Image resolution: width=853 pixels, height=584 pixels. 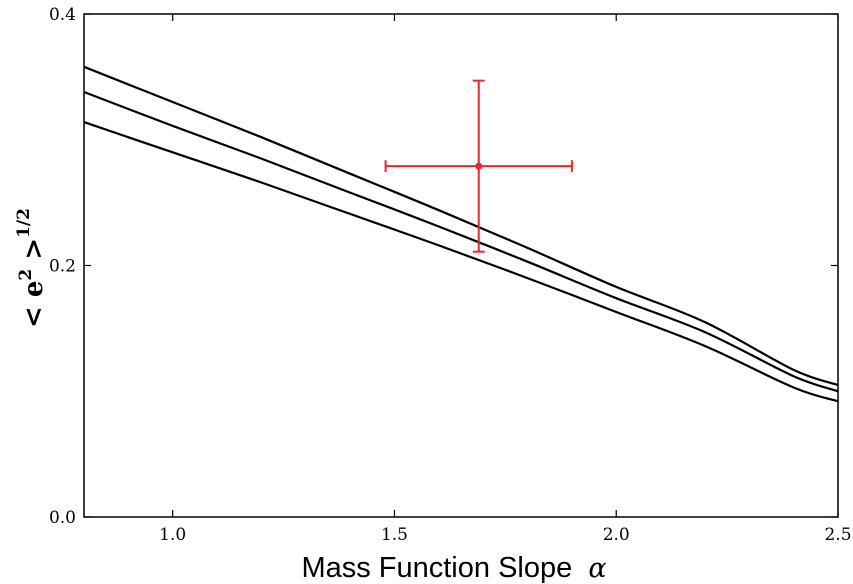 I want to click on data-point-marker, so click(x=479, y=166).